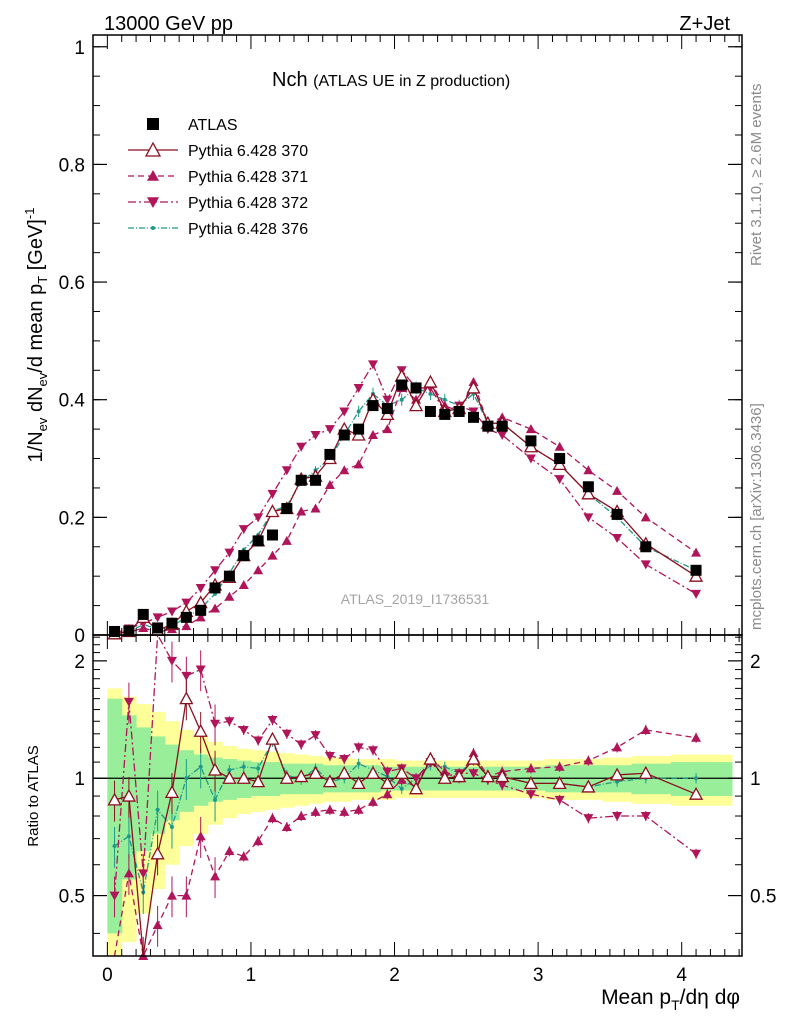 Image resolution: width=786 pixels, height=1024 pixels. What do you see at coordinates (415, 599) in the screenshot?
I see `watermark: ATLAS_2019_I1736531` at bounding box center [415, 599].